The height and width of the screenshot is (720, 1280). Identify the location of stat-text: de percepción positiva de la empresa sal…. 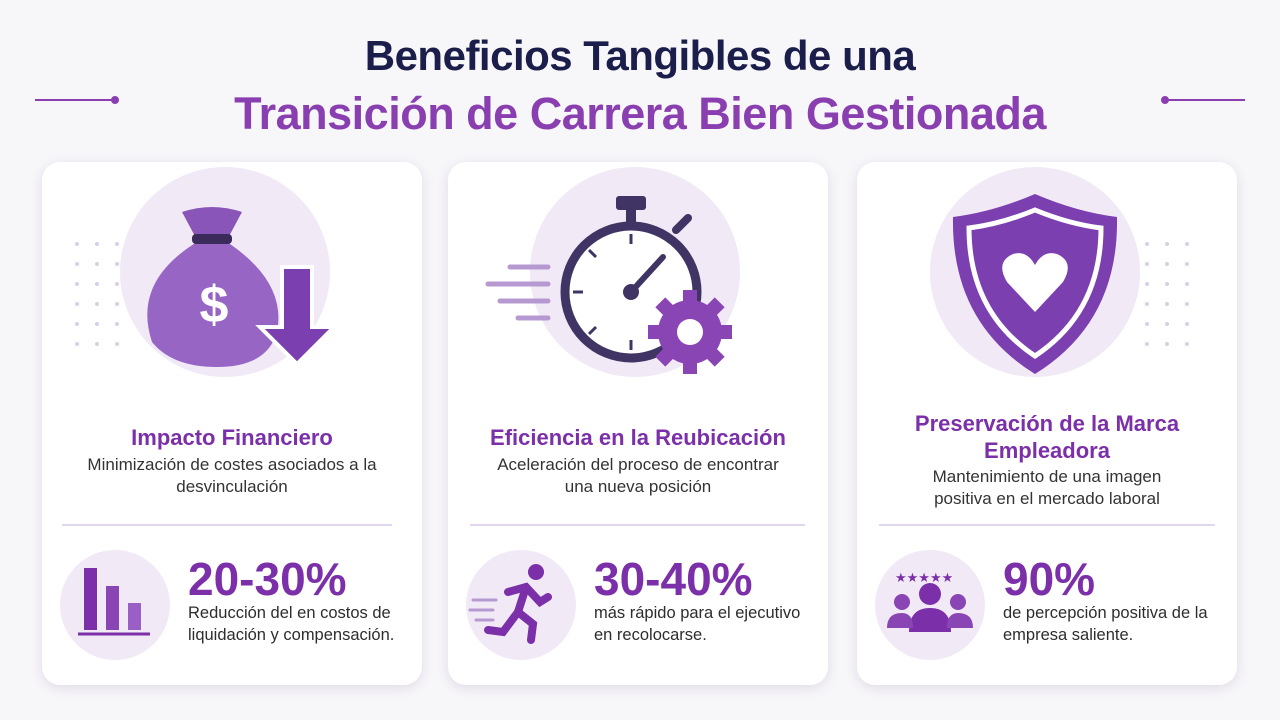
(1105, 624).